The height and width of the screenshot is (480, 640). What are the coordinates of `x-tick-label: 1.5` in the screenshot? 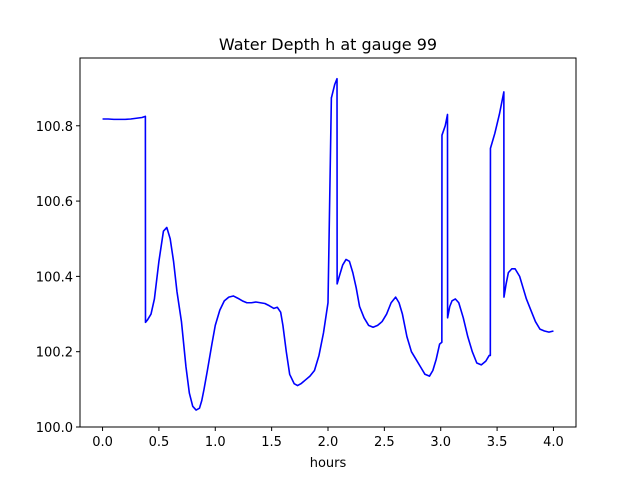 It's located at (271, 442).